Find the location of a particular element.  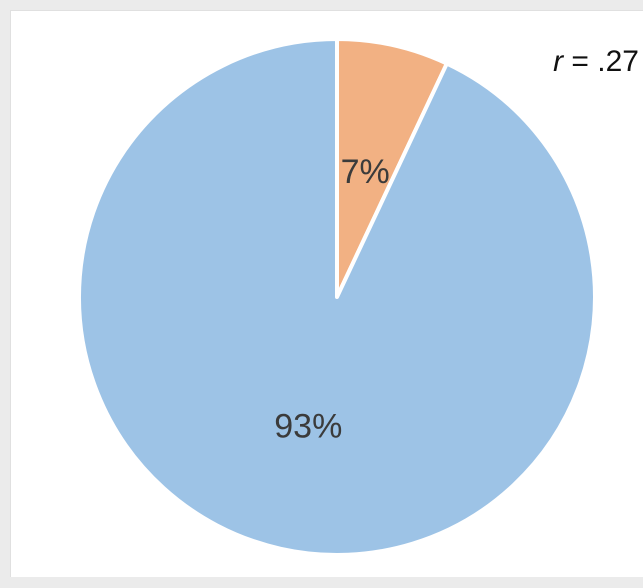

correlation-symbol: r is located at coordinates (558, 61).